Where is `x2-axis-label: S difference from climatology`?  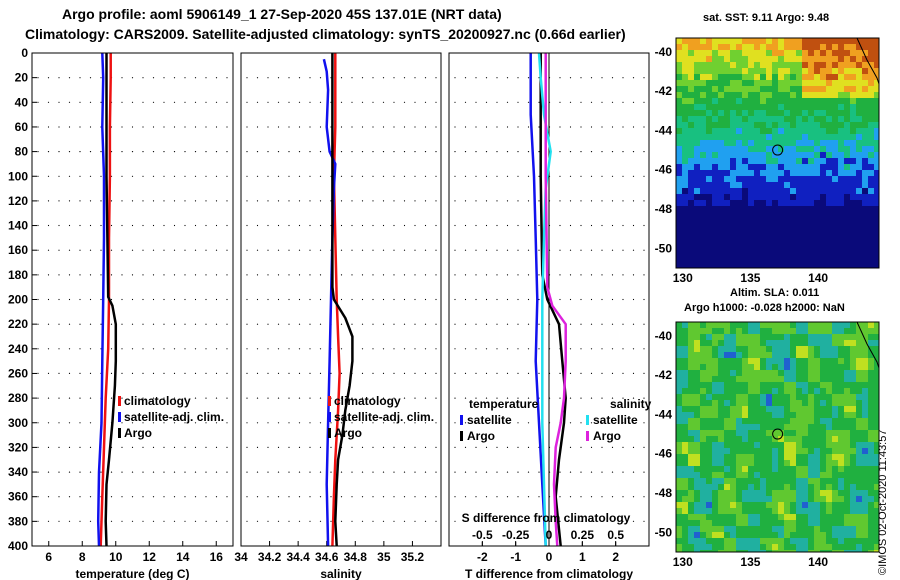 x2-axis-label: S difference from climatology is located at coordinates (546, 518).